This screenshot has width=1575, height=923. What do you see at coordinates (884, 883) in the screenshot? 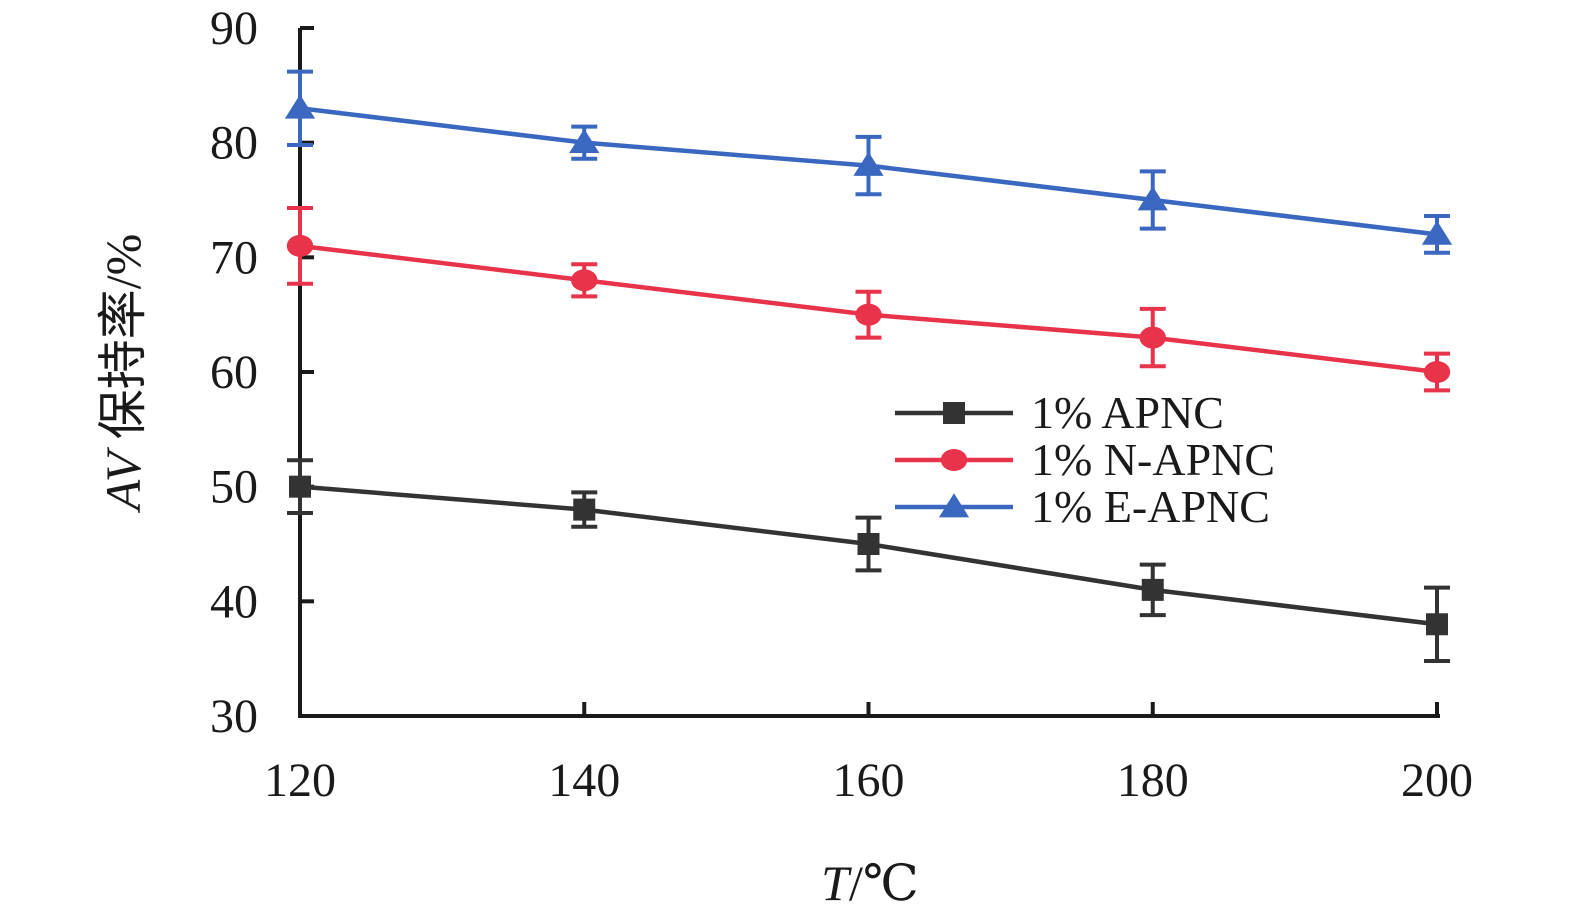
I see `x-axis-title-unit: /℃` at bounding box center [884, 883].